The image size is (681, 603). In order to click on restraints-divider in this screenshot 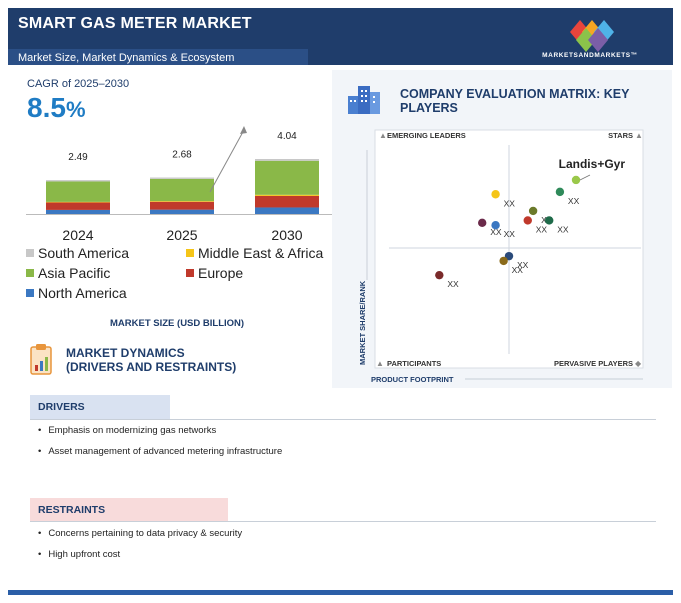, I will do `click(343, 521)`.